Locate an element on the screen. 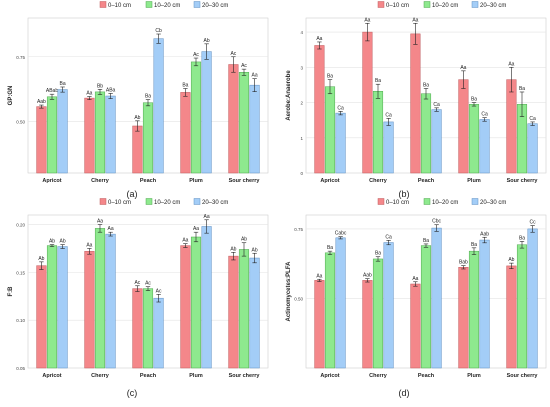 The image size is (550, 407). x-tick-label: Cherry is located at coordinates (100, 181).